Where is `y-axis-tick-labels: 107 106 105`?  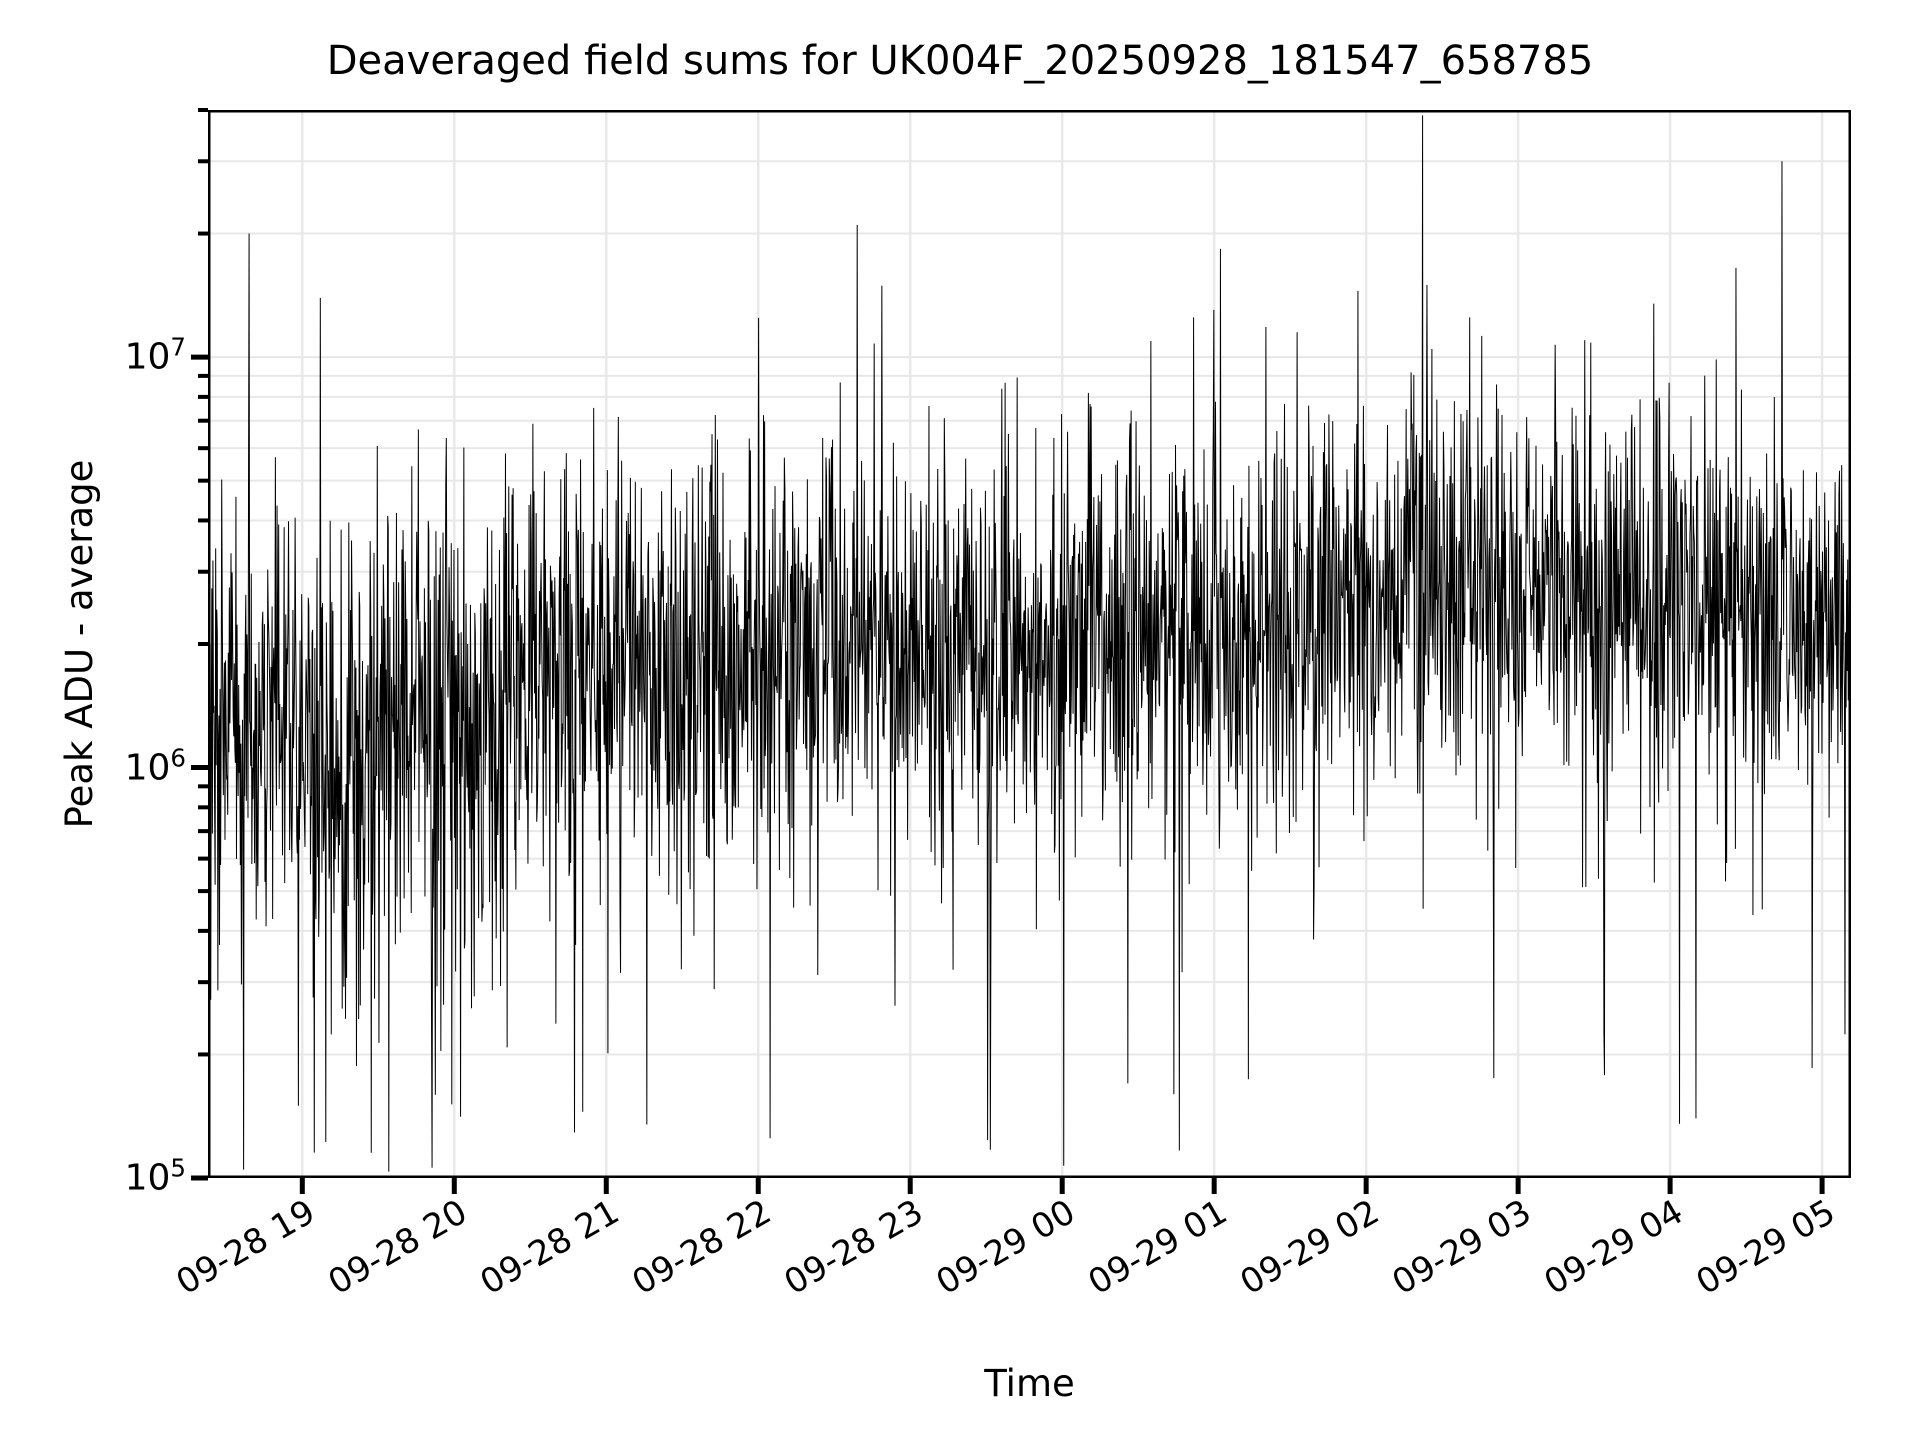
y-axis-tick-labels: 107 106 105 is located at coordinates (93, 654).